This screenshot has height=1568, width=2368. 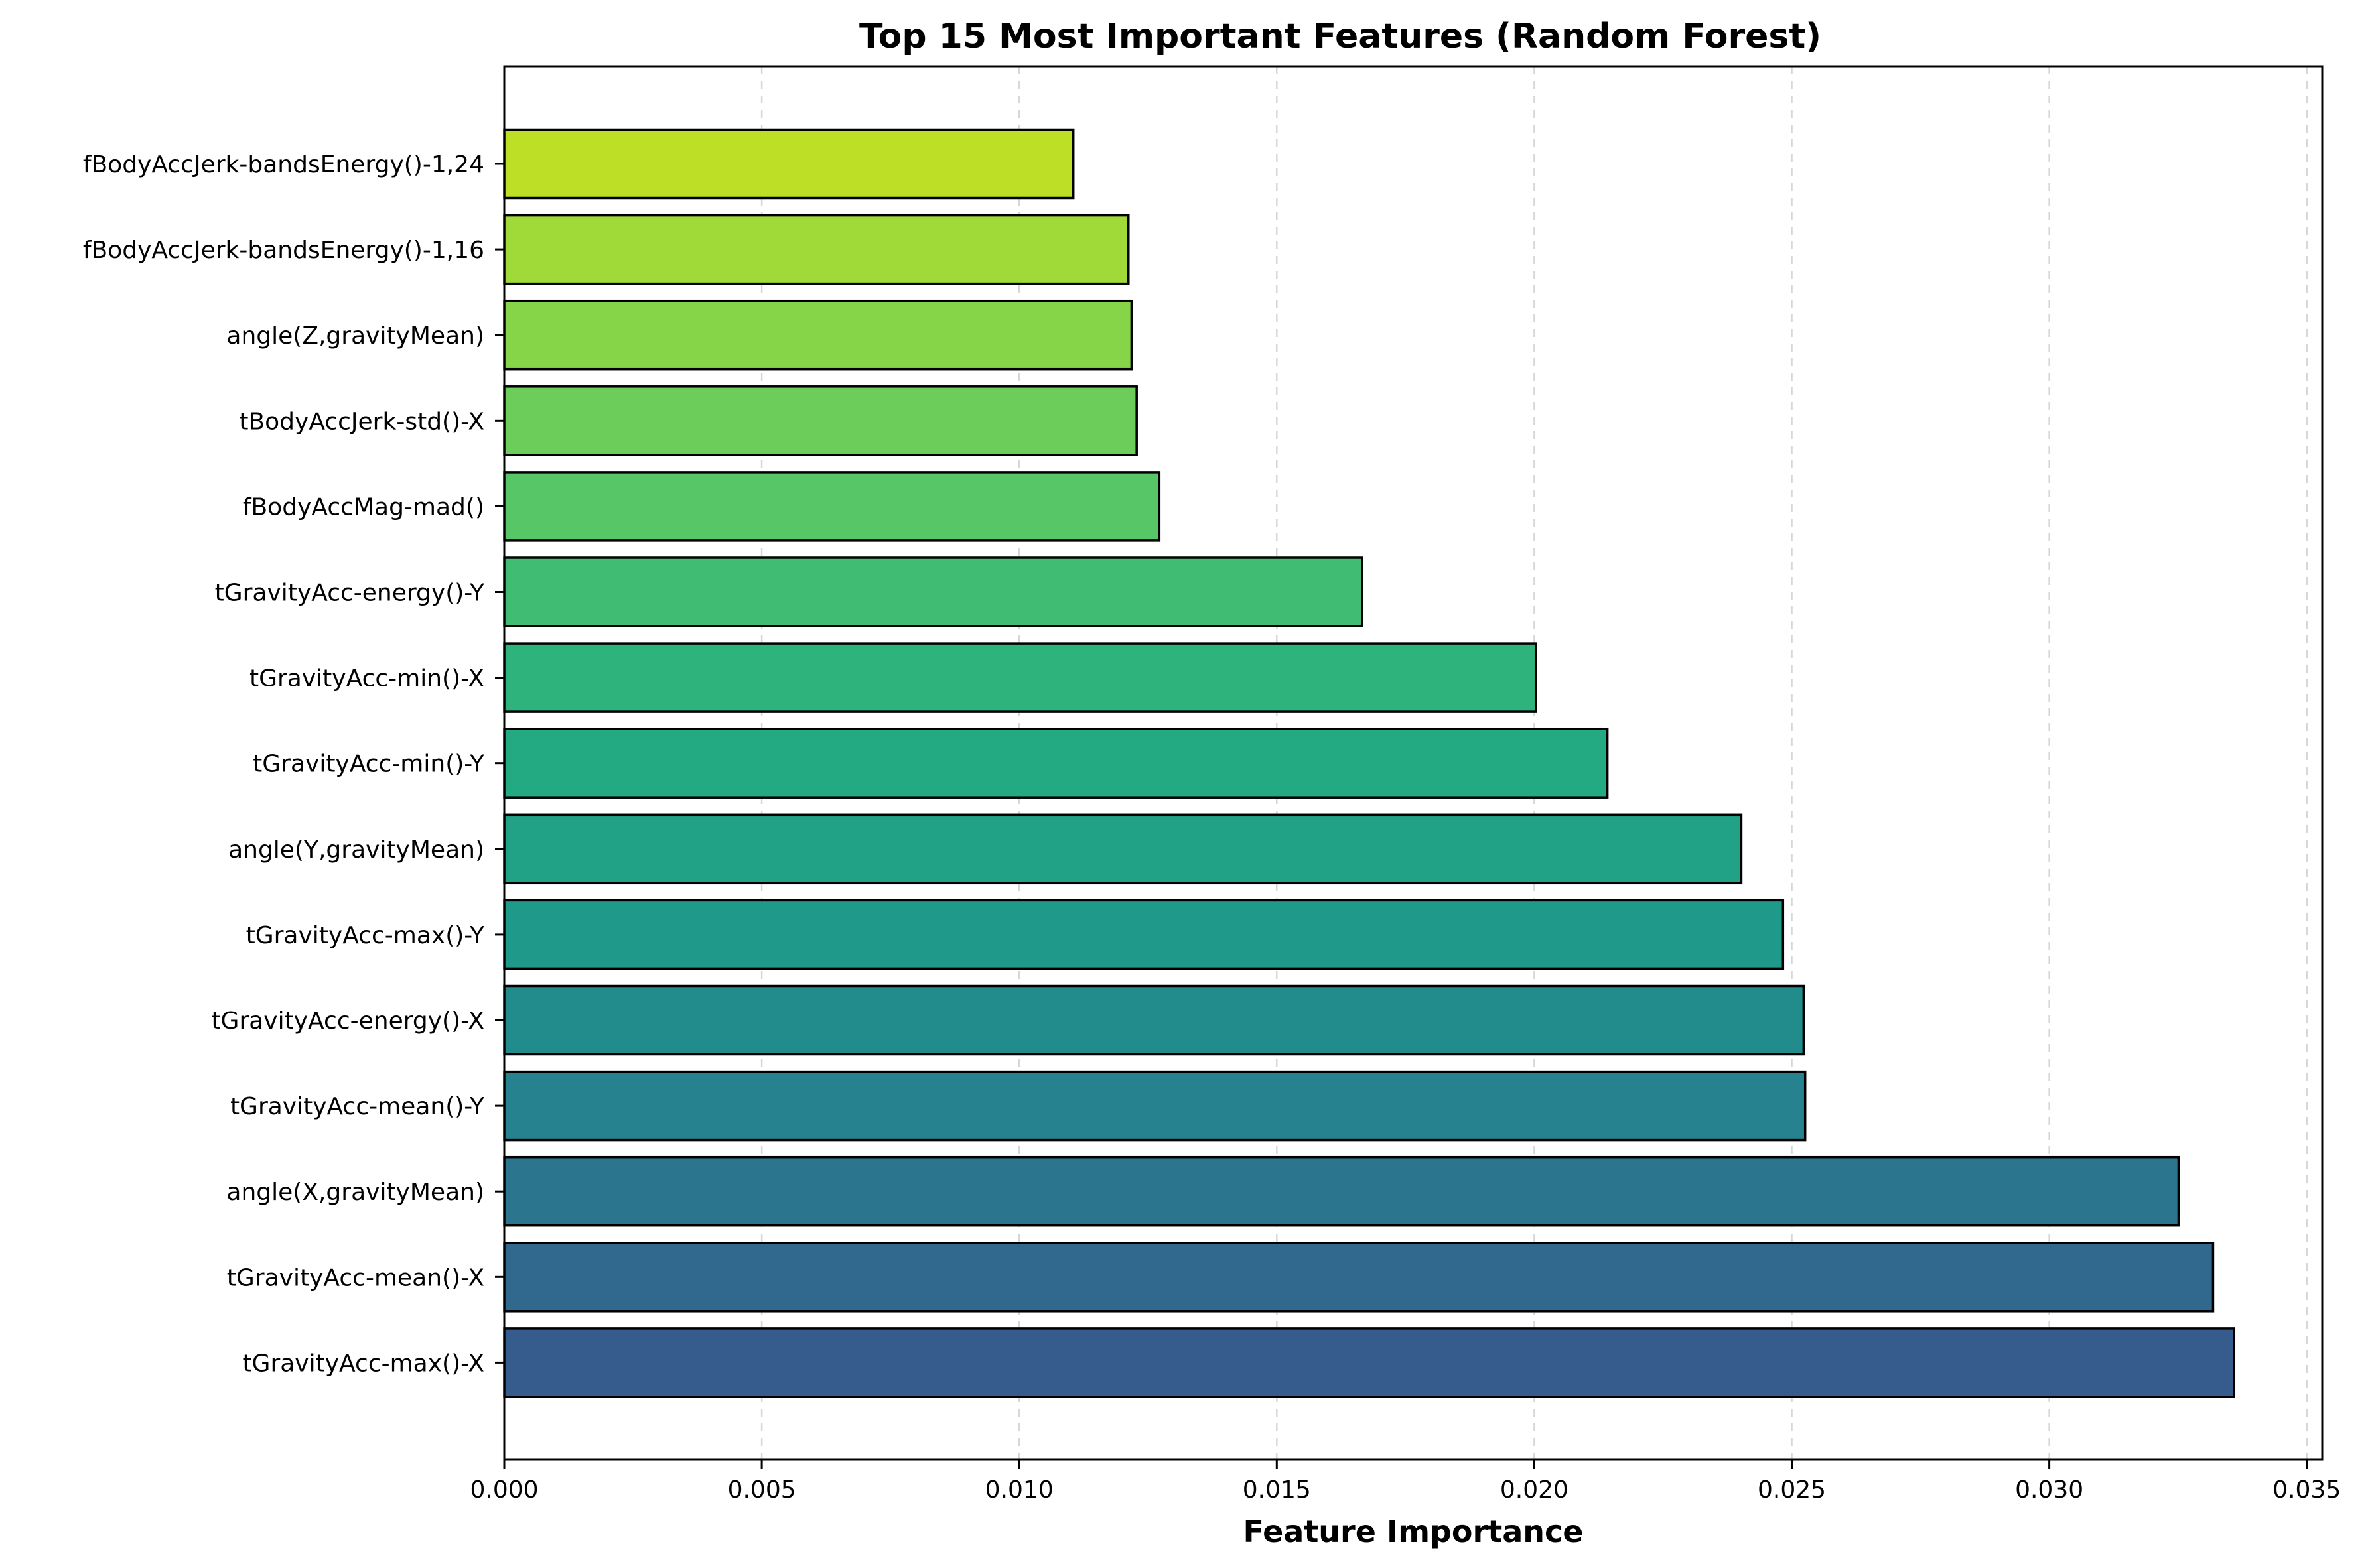 What do you see at coordinates (1534, 1490) in the screenshot?
I see `x-tick-label: 0.020` at bounding box center [1534, 1490].